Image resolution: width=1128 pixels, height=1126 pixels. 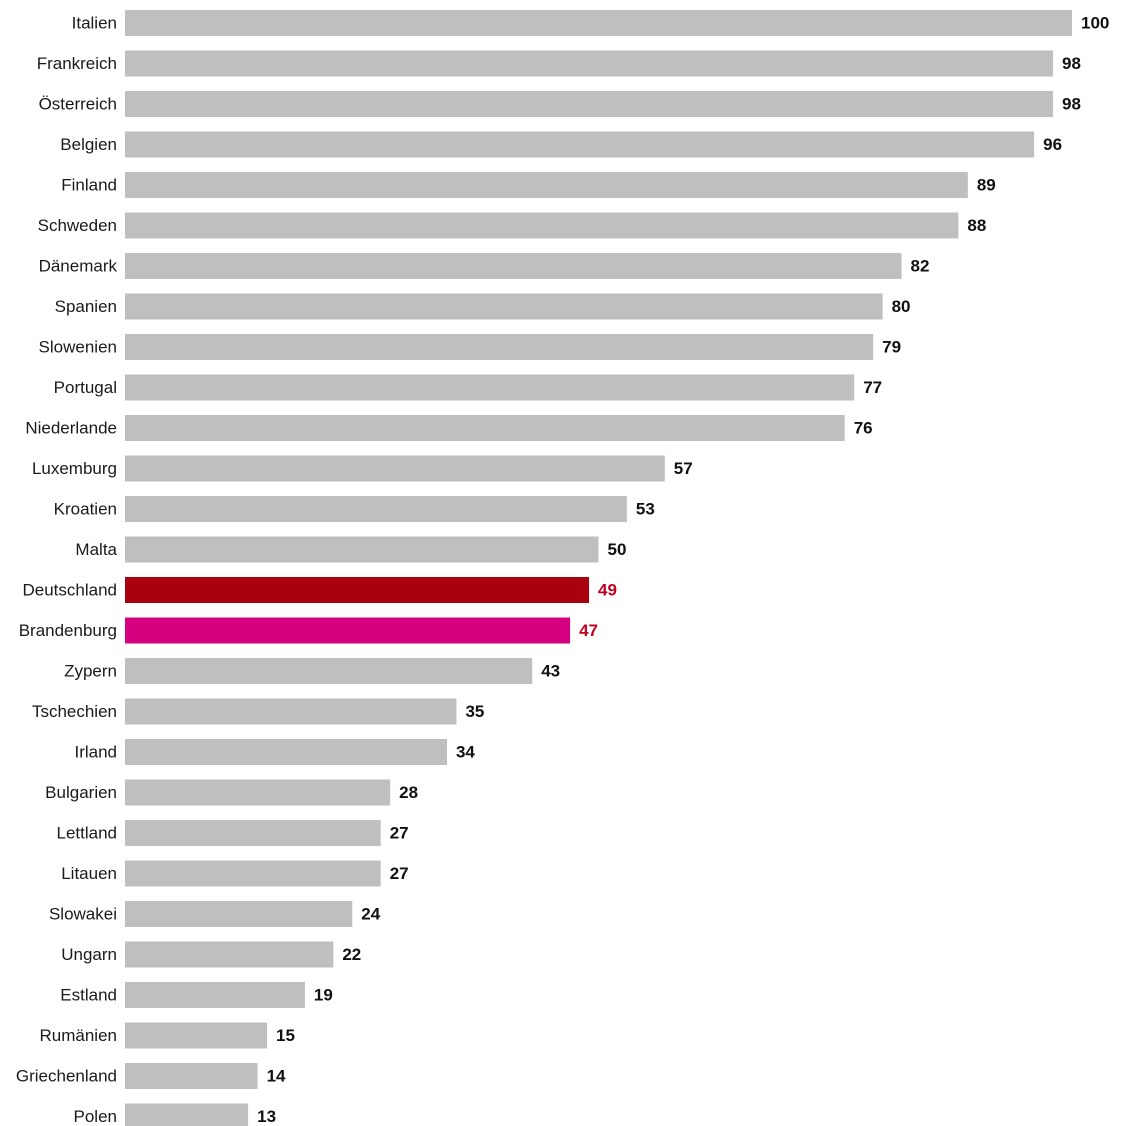 I want to click on category-label: Lettland, so click(x=87, y=833).